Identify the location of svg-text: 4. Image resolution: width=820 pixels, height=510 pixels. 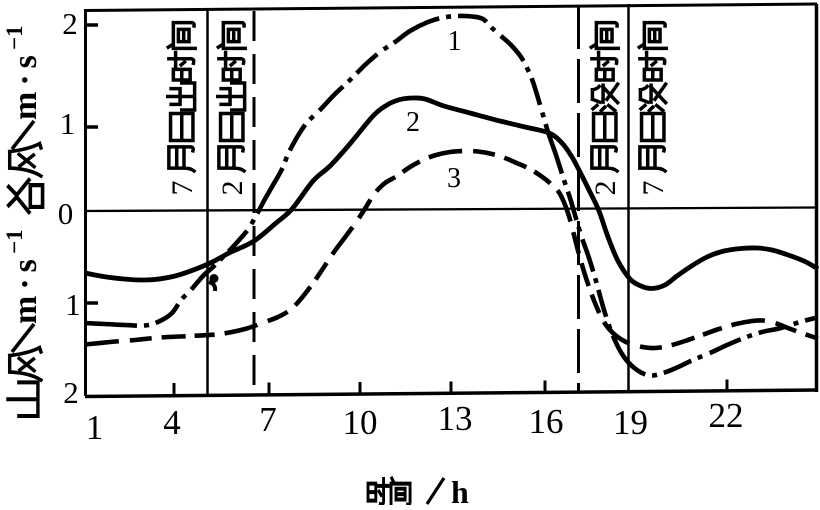
(172, 422).